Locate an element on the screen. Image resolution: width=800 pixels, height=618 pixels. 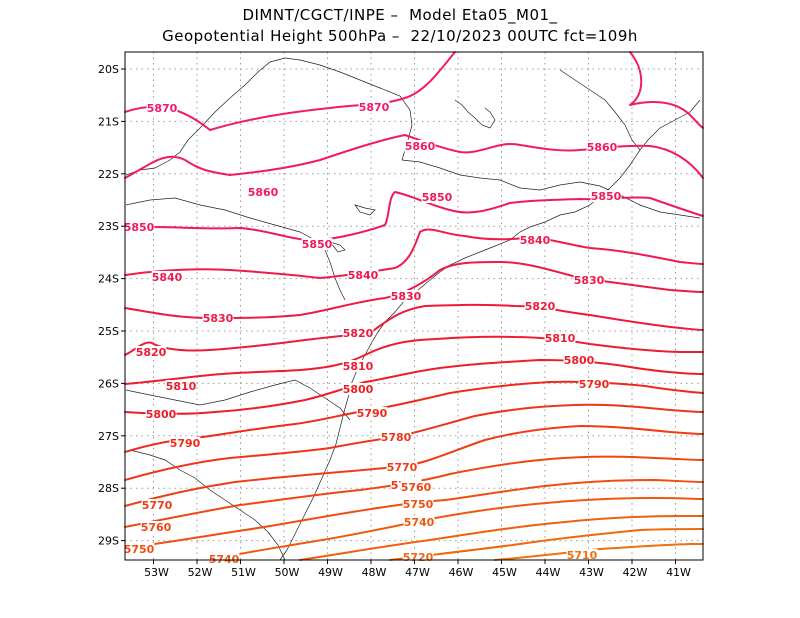
lat-tick-label: 26S is located at coordinates (108, 383).